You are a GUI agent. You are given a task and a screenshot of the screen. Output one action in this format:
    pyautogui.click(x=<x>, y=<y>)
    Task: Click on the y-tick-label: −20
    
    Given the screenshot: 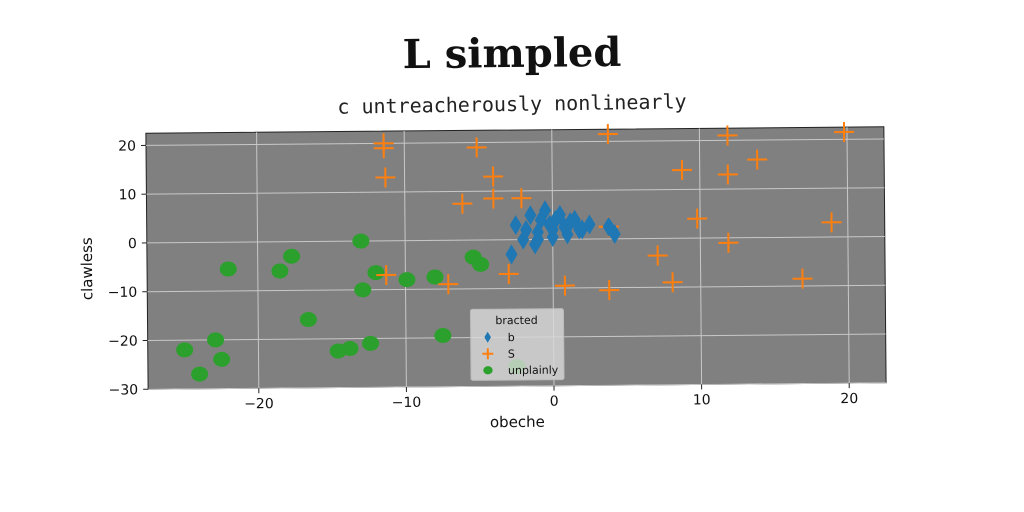 What is the action you would take?
    pyautogui.click(x=123, y=342)
    